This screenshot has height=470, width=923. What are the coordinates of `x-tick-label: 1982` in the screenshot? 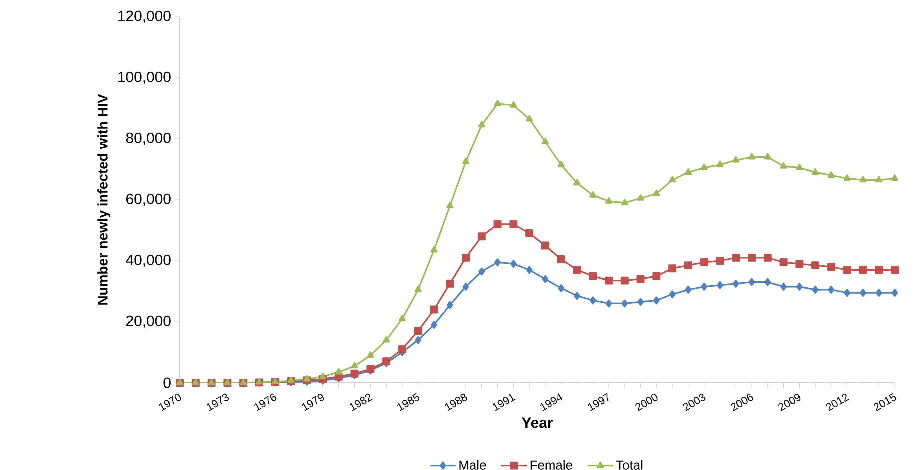 It's located at (361, 403).